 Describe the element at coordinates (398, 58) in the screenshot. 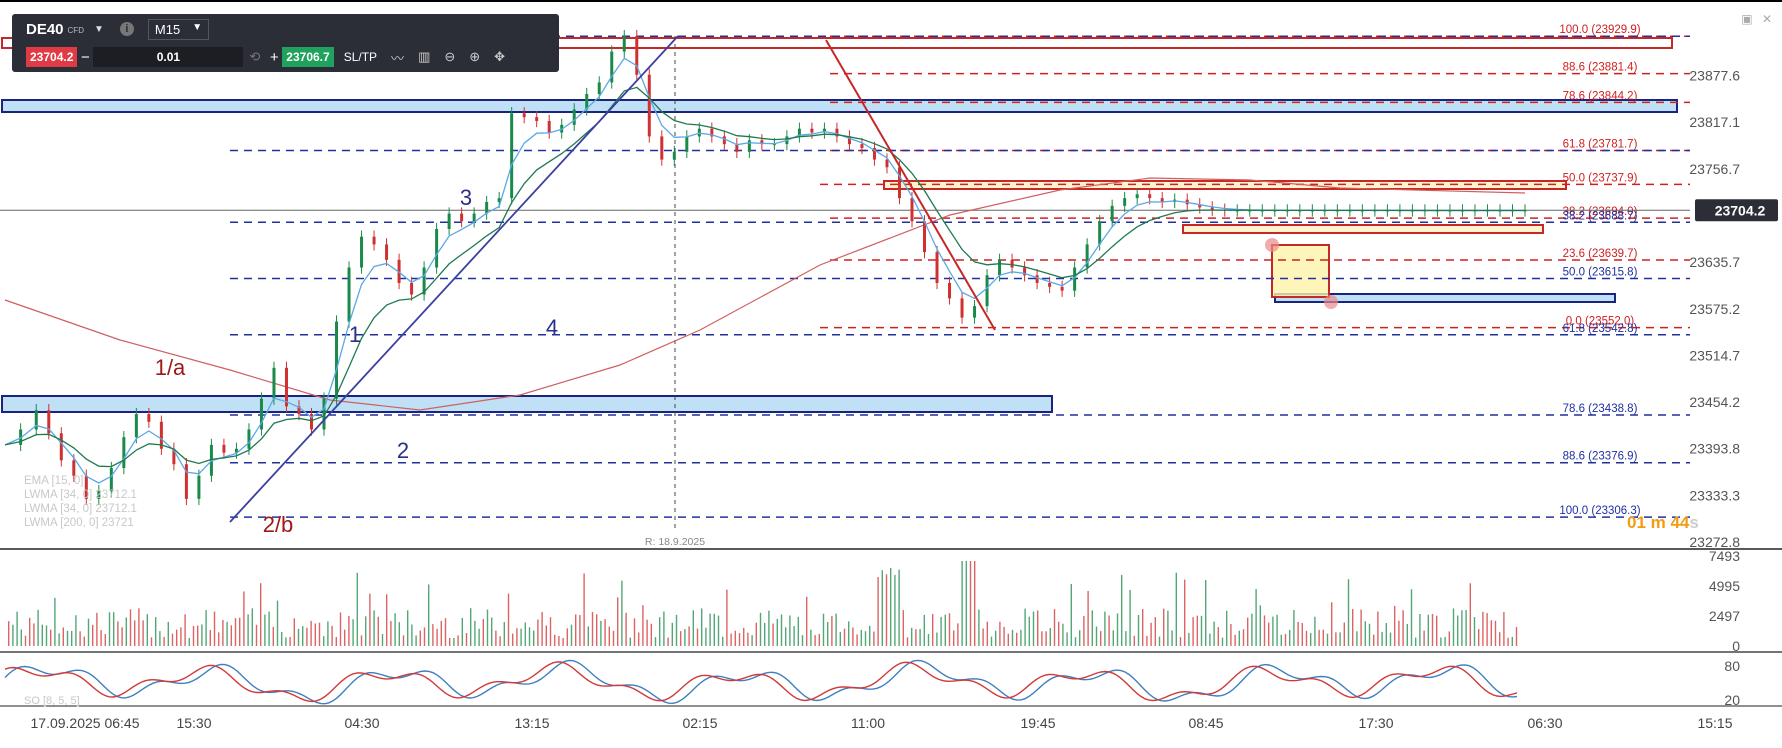

I see `line-chart-icon: 〰` at that location.